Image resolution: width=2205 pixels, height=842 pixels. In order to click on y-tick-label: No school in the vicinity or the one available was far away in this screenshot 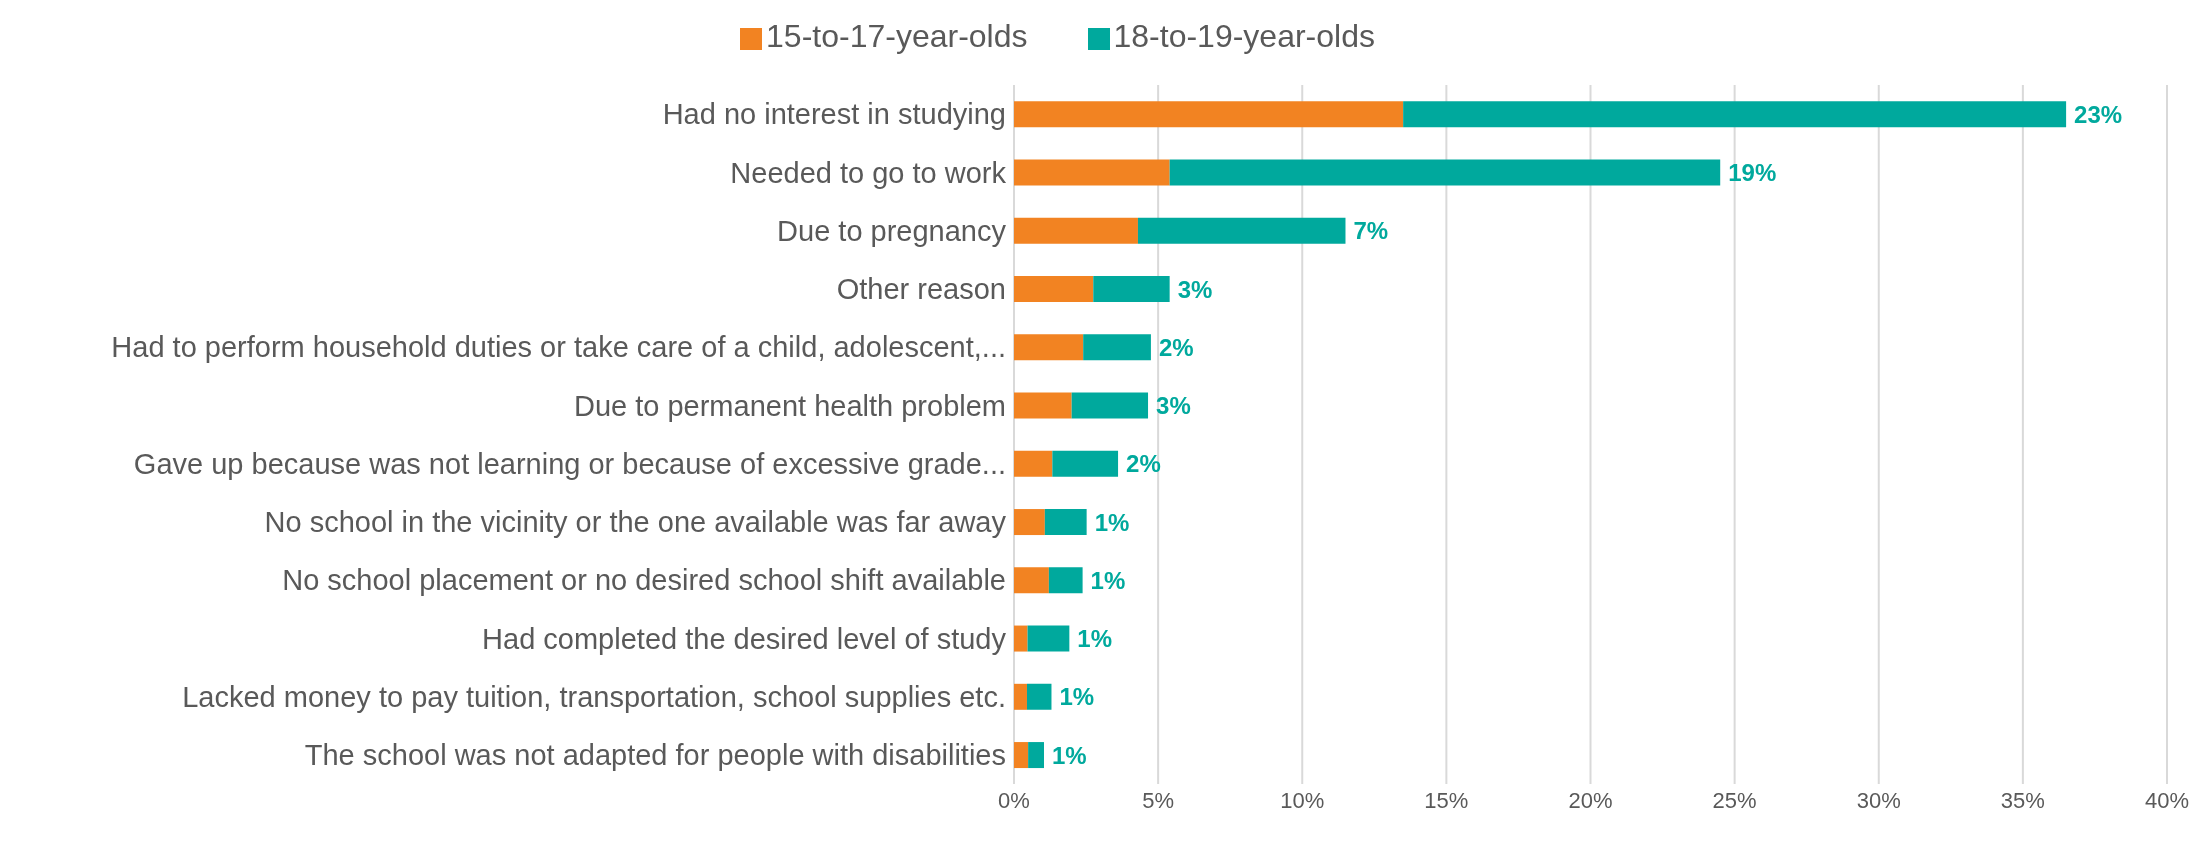, I will do `click(635, 522)`.